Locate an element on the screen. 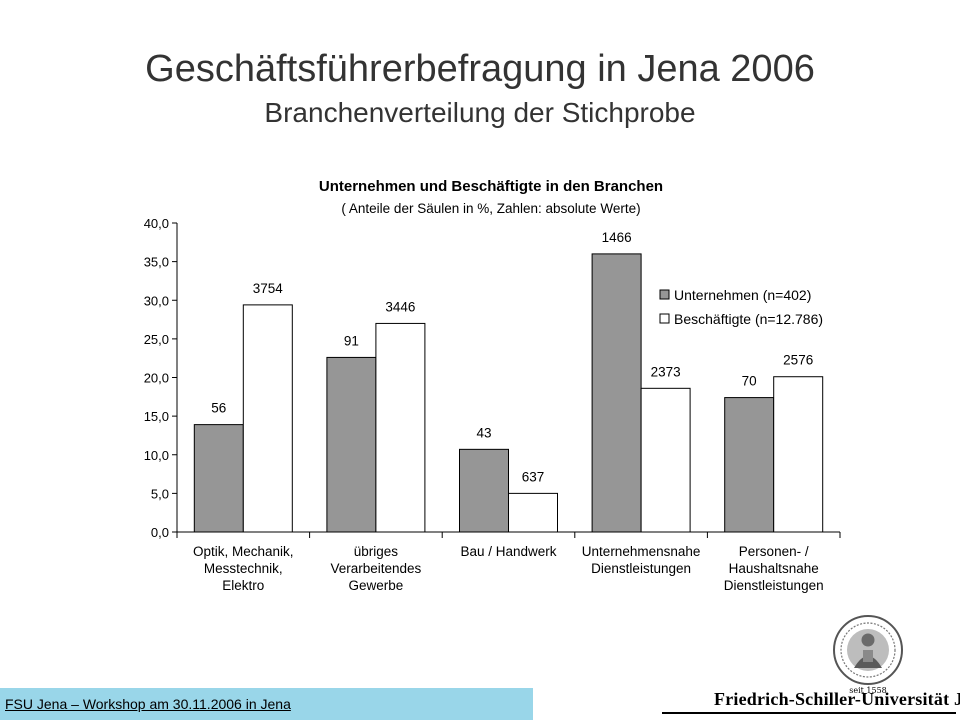 The width and height of the screenshot is (960, 720). data-label: 2576 is located at coordinates (798, 360).